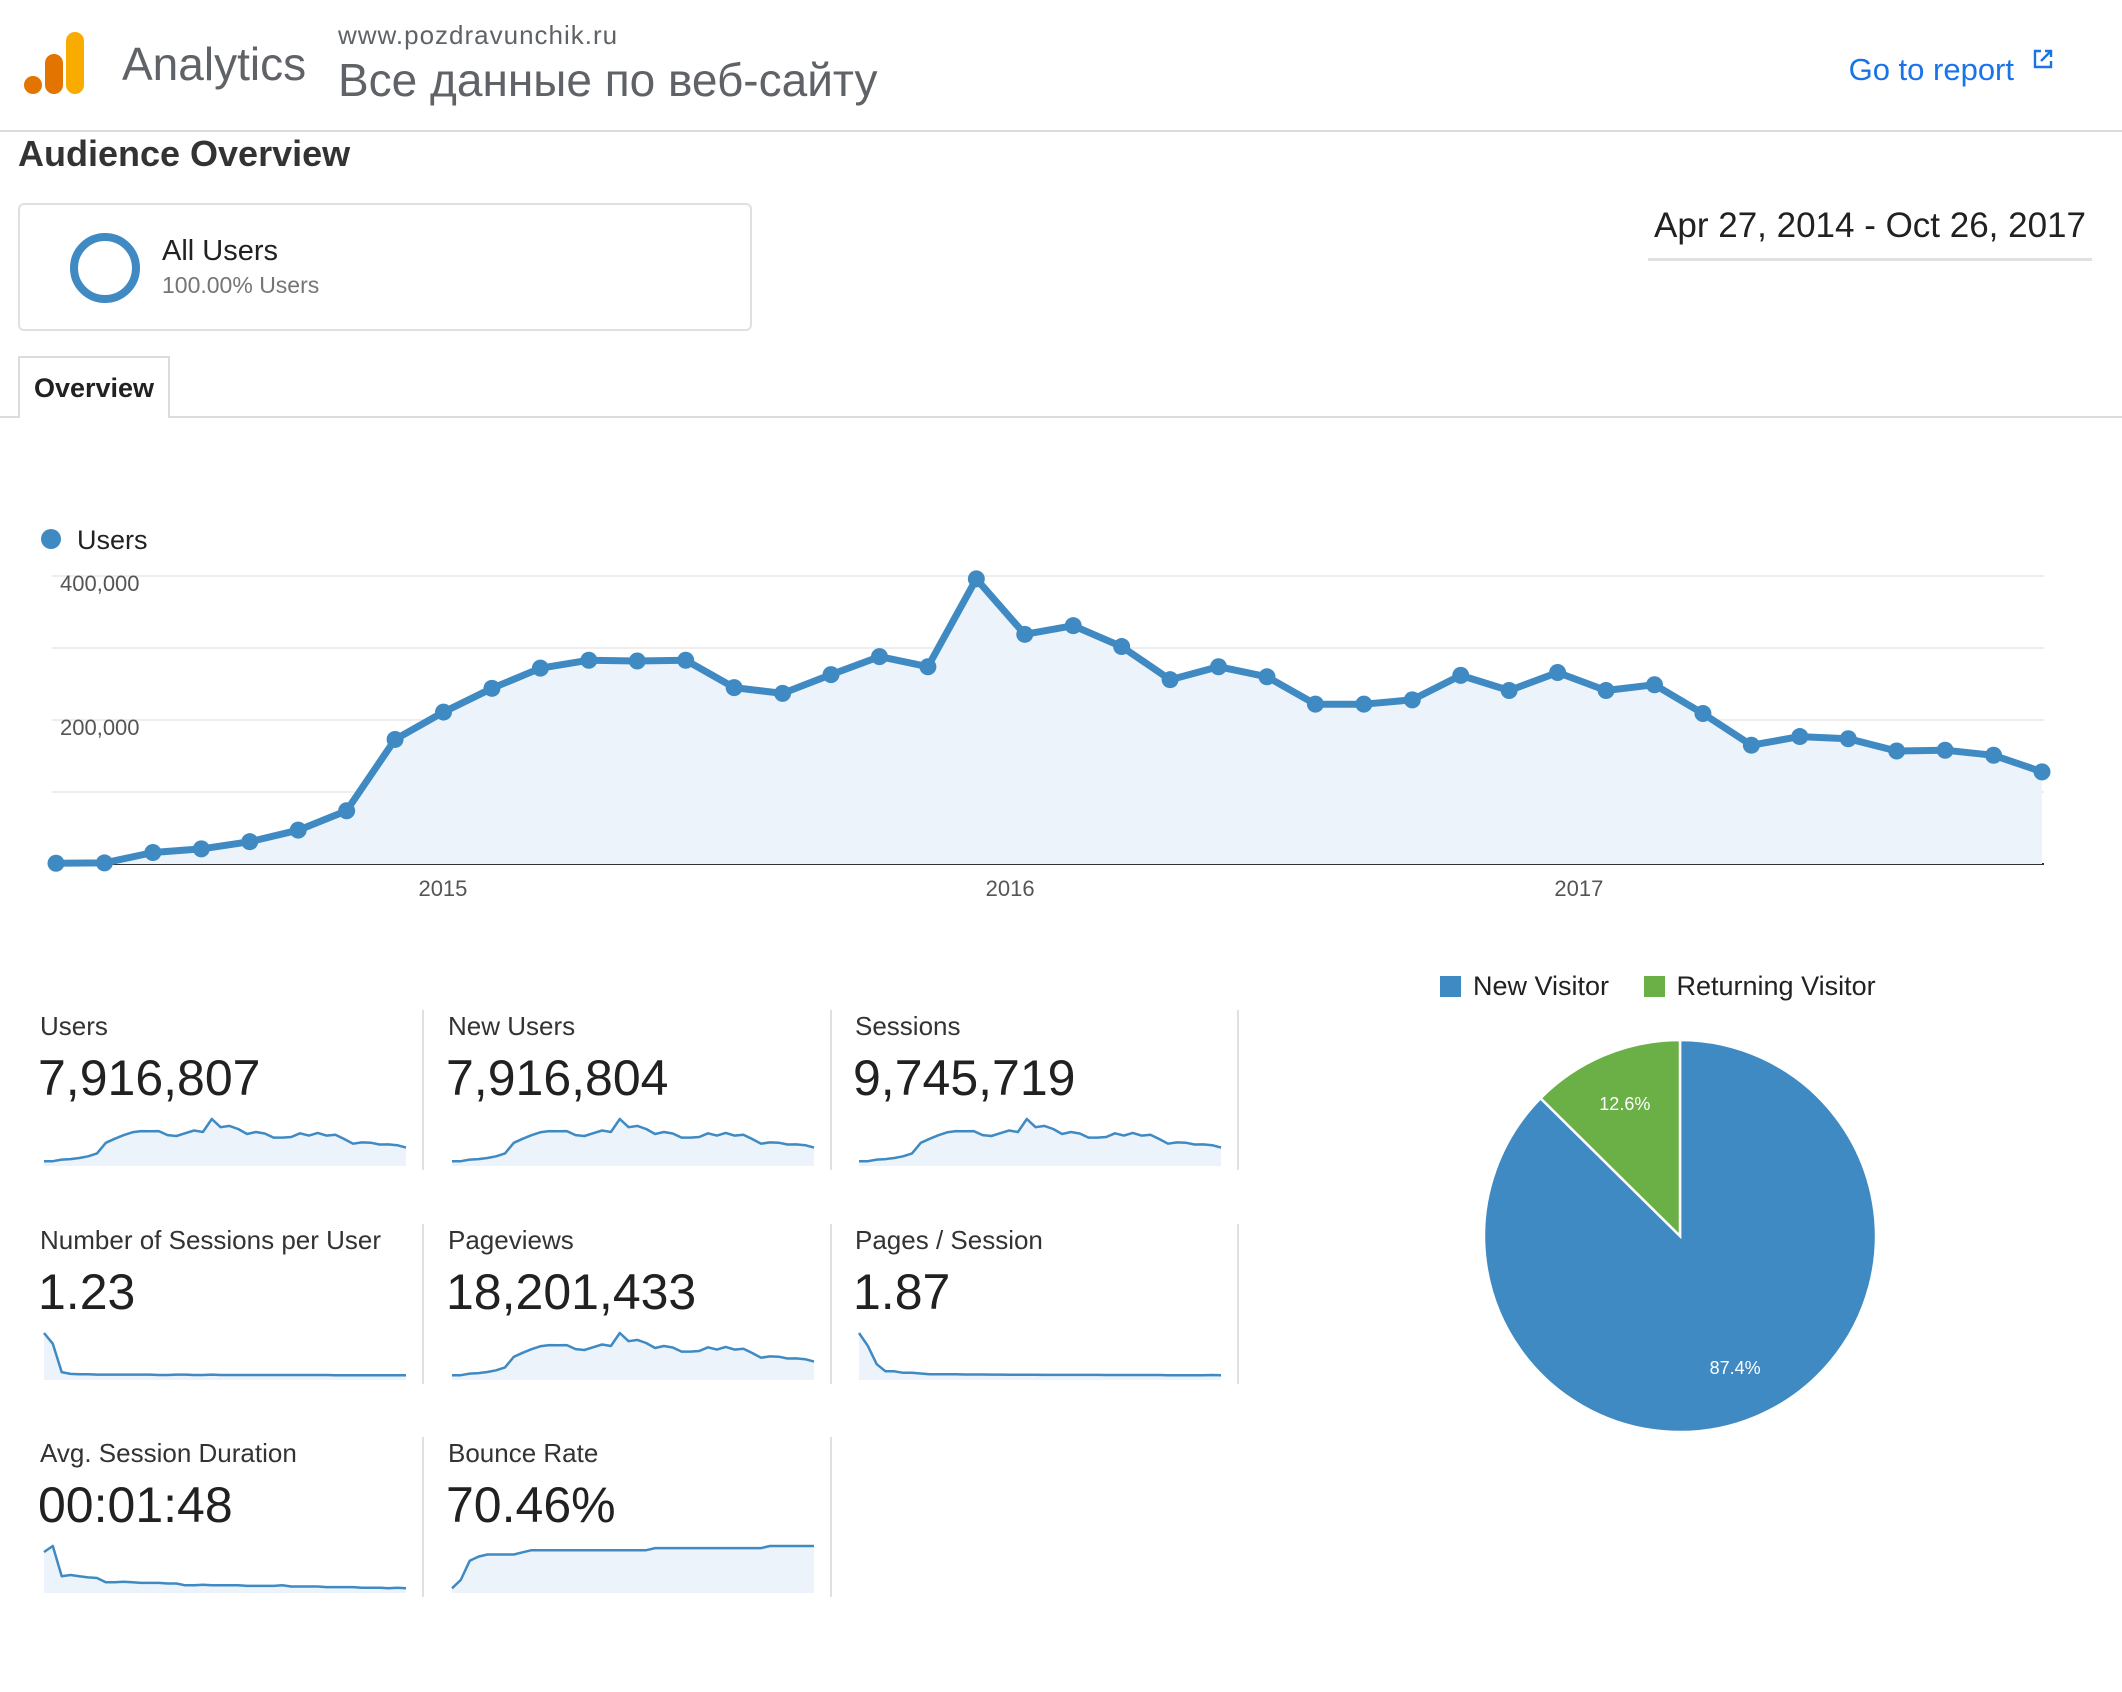 The height and width of the screenshot is (1692, 2122). What do you see at coordinates (531, 1505) in the screenshot?
I see `metric-value: 70.46%` at bounding box center [531, 1505].